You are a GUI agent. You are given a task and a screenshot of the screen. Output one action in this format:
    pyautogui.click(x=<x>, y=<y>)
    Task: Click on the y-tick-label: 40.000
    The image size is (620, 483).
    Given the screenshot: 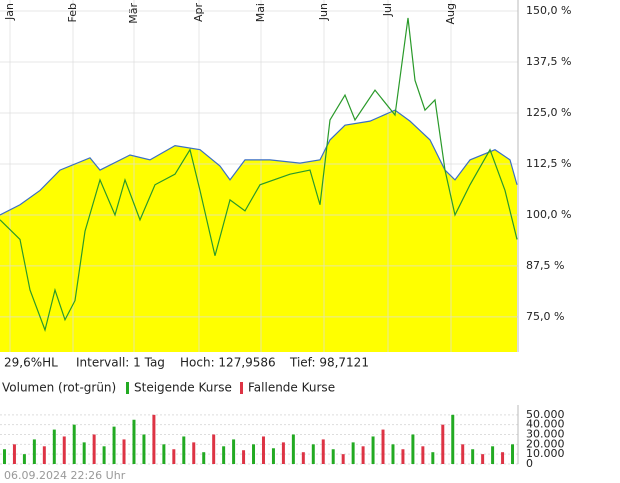 What is the action you would take?
    pyautogui.click(x=545, y=424)
    